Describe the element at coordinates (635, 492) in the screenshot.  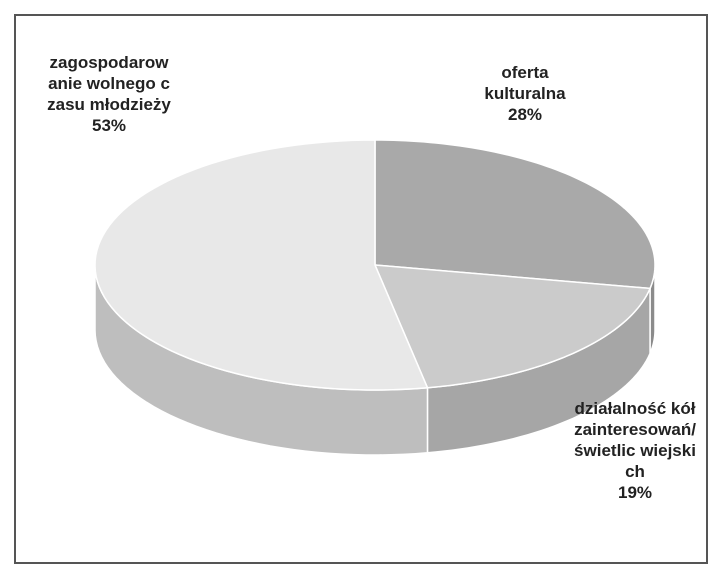
I see `value-label: 19%` at that location.